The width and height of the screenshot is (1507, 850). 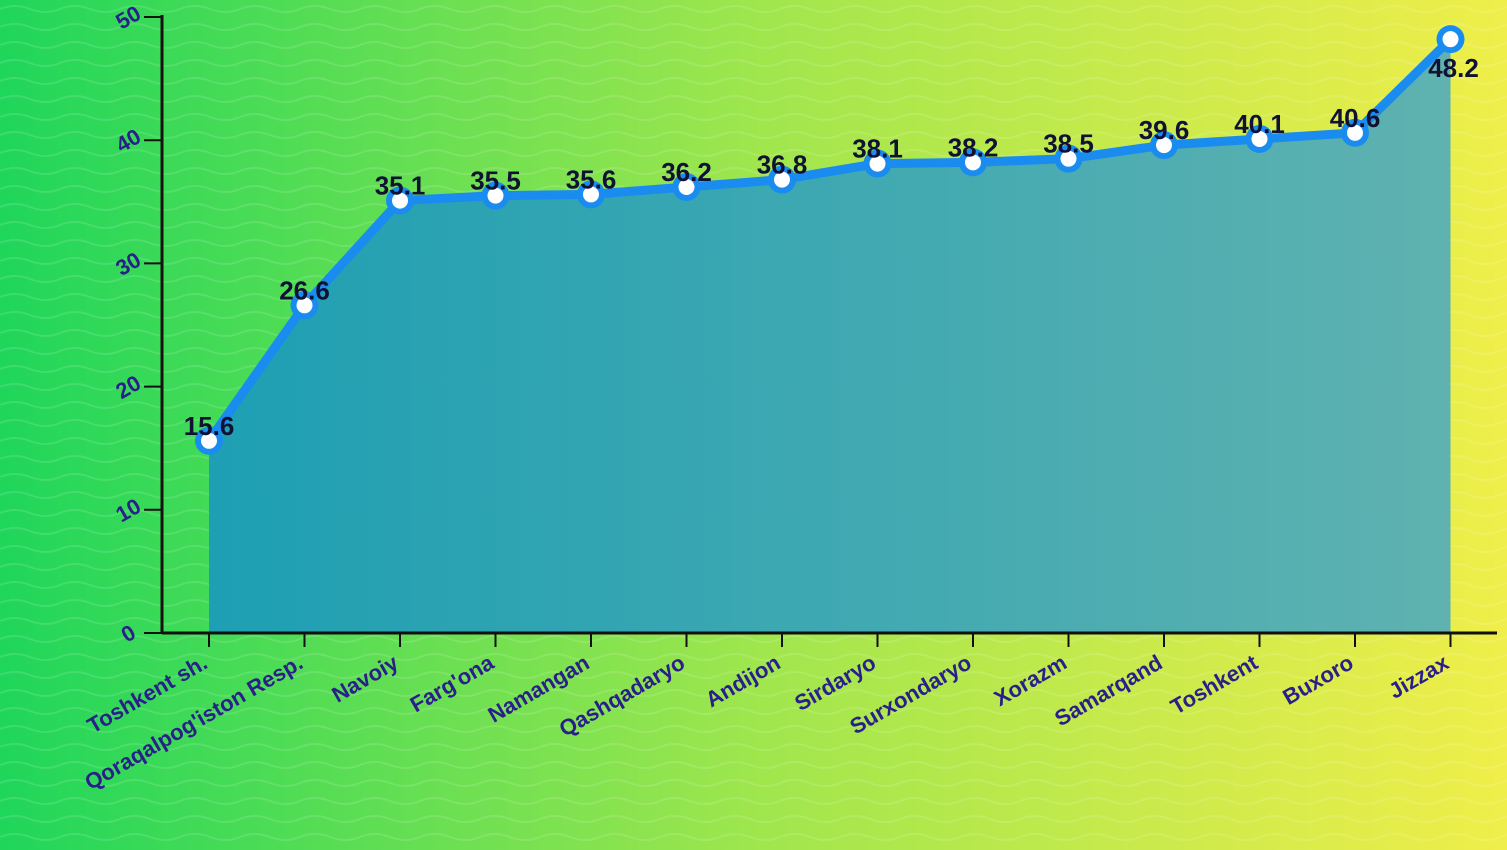 What do you see at coordinates (591, 179) in the screenshot?
I see `data-label: 35.6` at bounding box center [591, 179].